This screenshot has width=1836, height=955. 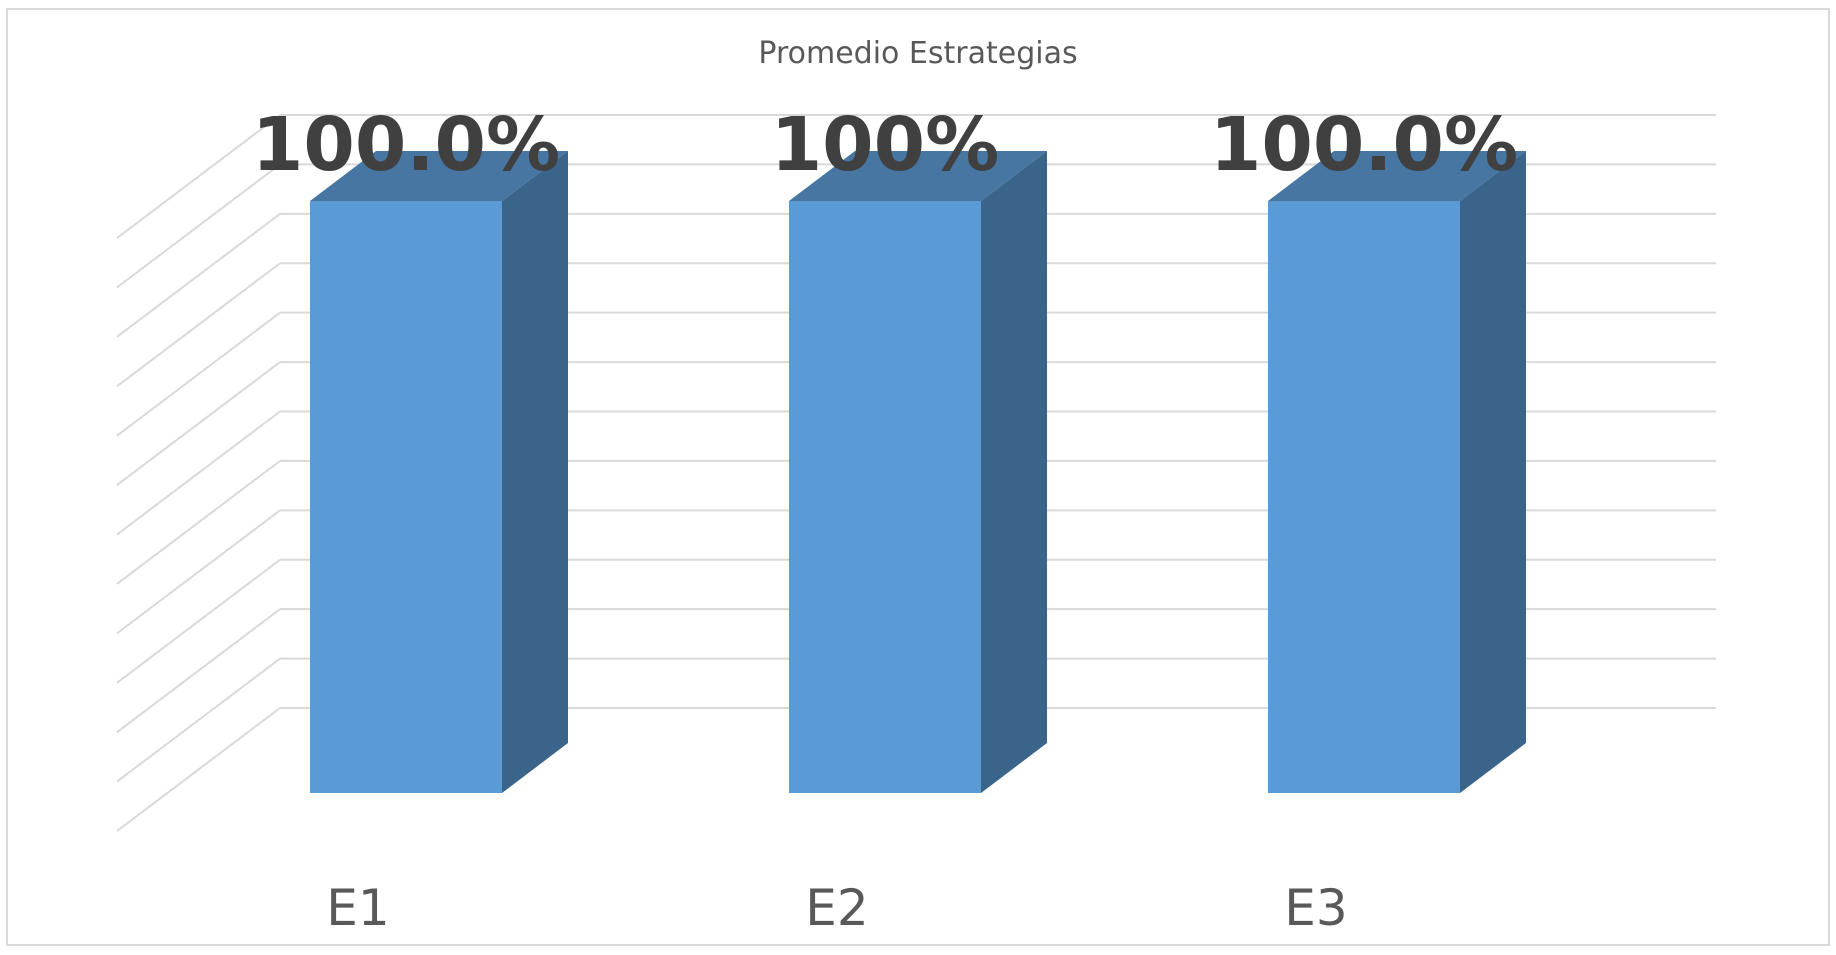 I want to click on data-labels: 100.0% 100% 100.0%, so click(x=885, y=145).